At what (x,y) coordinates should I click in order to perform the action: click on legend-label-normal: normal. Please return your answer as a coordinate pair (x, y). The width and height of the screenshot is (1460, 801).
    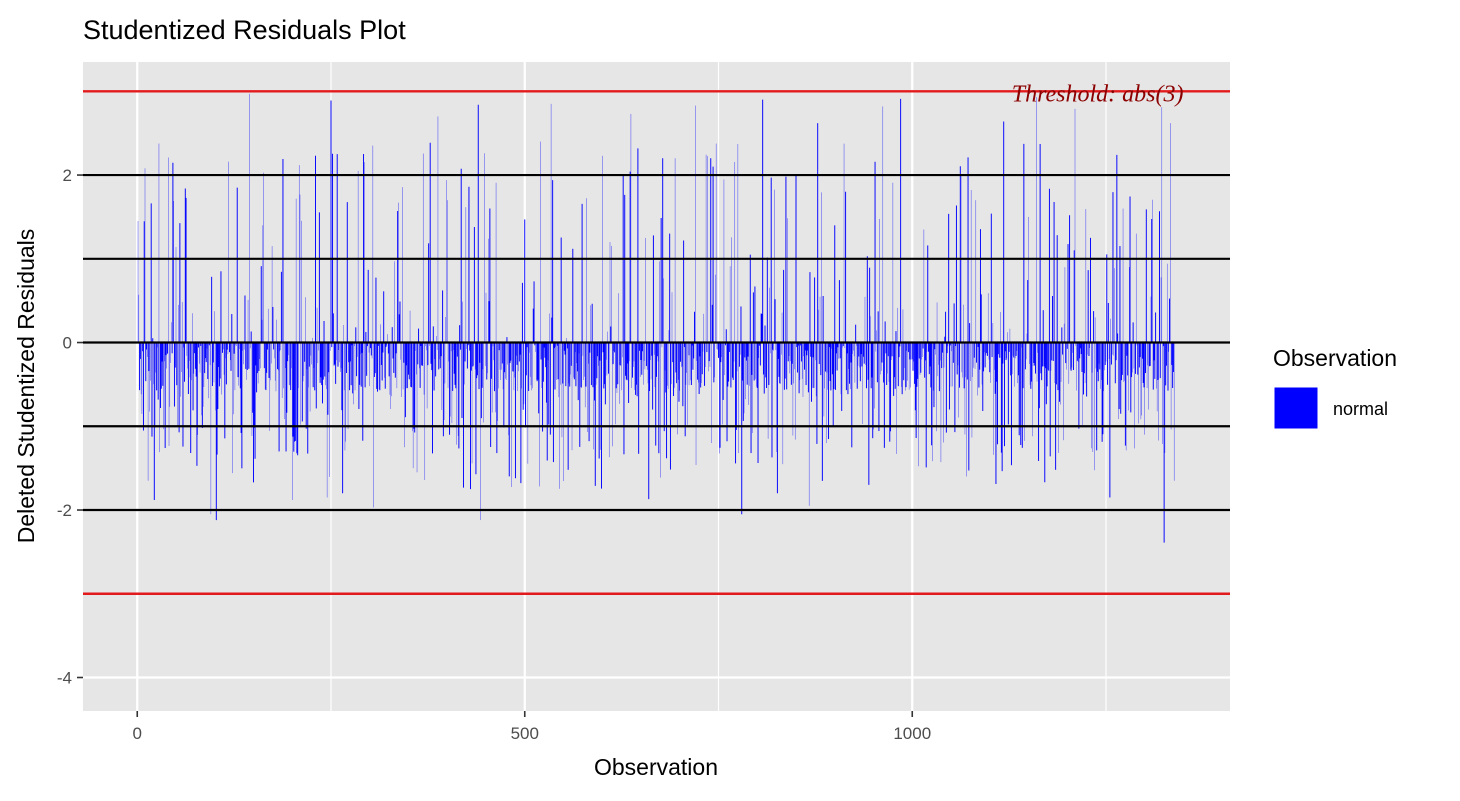
    Looking at the image, I should click on (1360, 409).